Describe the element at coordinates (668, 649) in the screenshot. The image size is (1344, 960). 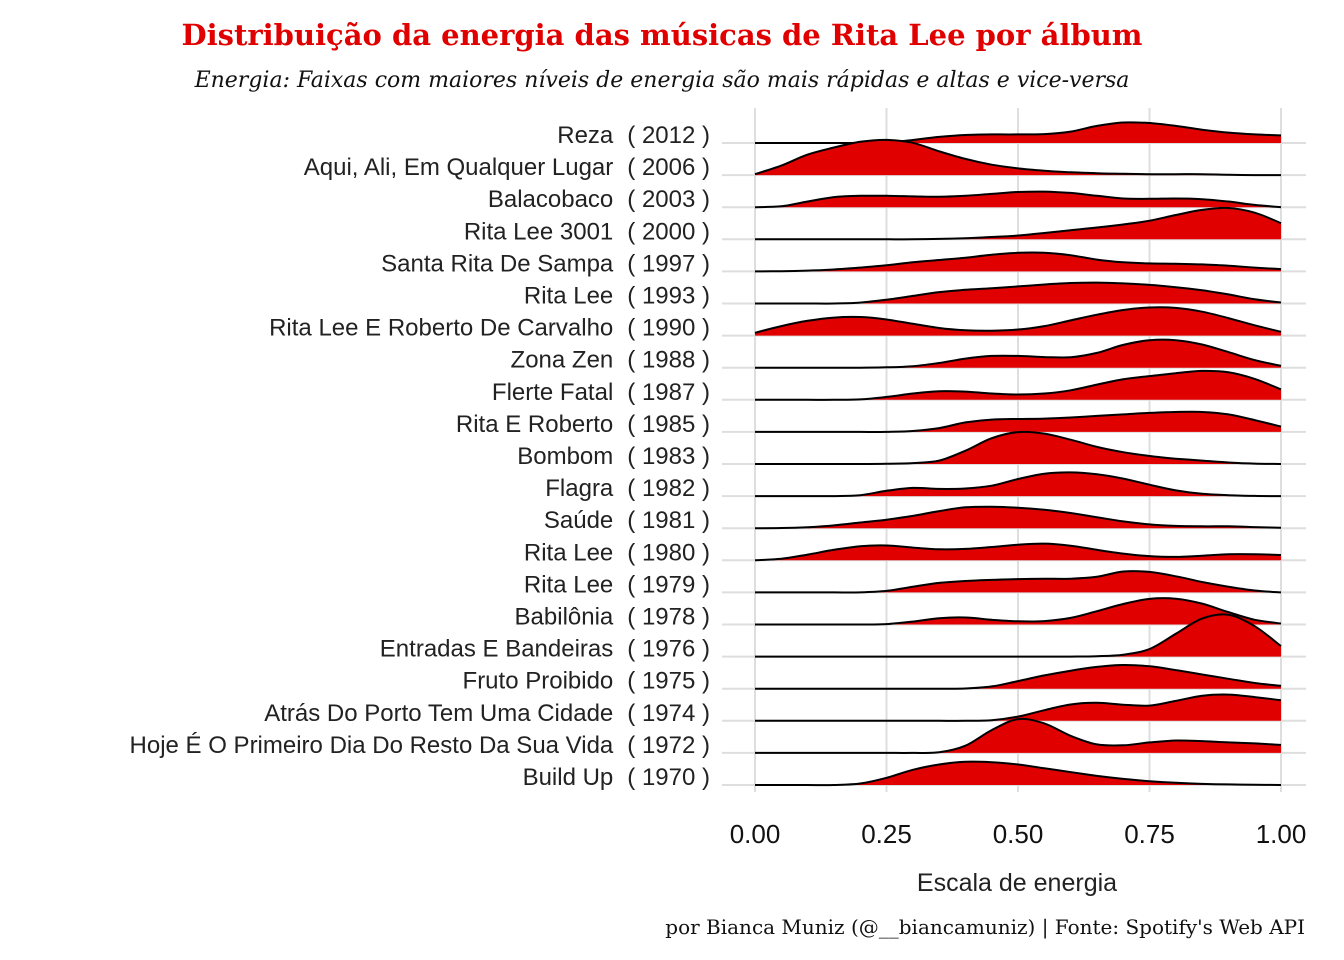
I see `album-year: ( 1976 )` at that location.